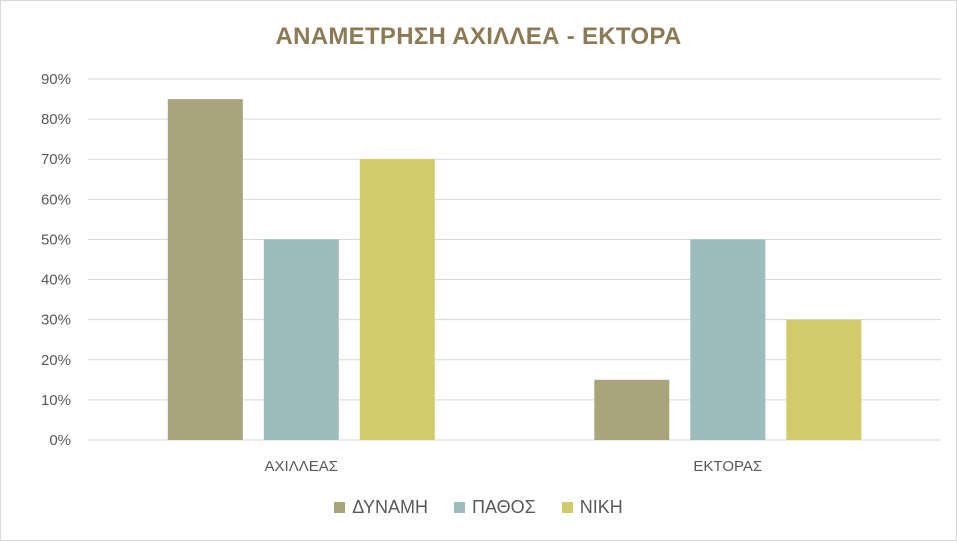 This screenshot has width=957, height=542. I want to click on x-axis-categories: ΑΧΙΛΛΕΑΣ ΕΚΤΟΡΑΣ, so click(514, 466).